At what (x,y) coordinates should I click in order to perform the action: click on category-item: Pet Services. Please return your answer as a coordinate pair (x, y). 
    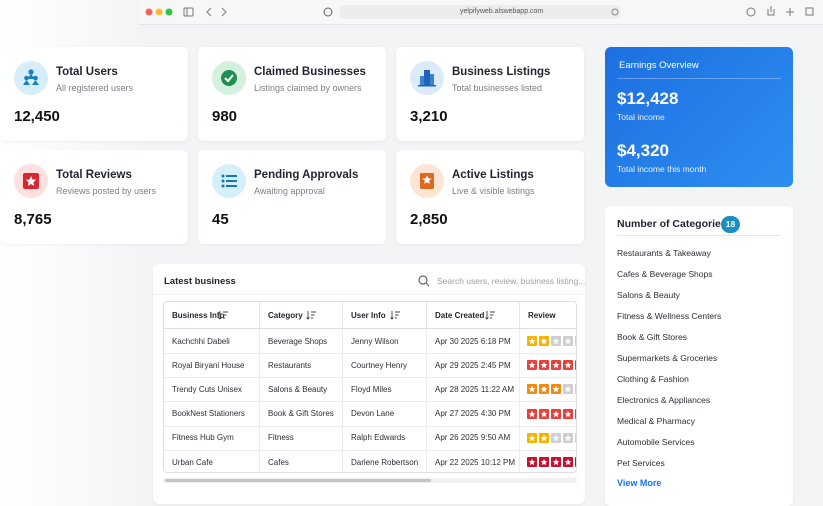
    Looking at the image, I should click on (641, 463).